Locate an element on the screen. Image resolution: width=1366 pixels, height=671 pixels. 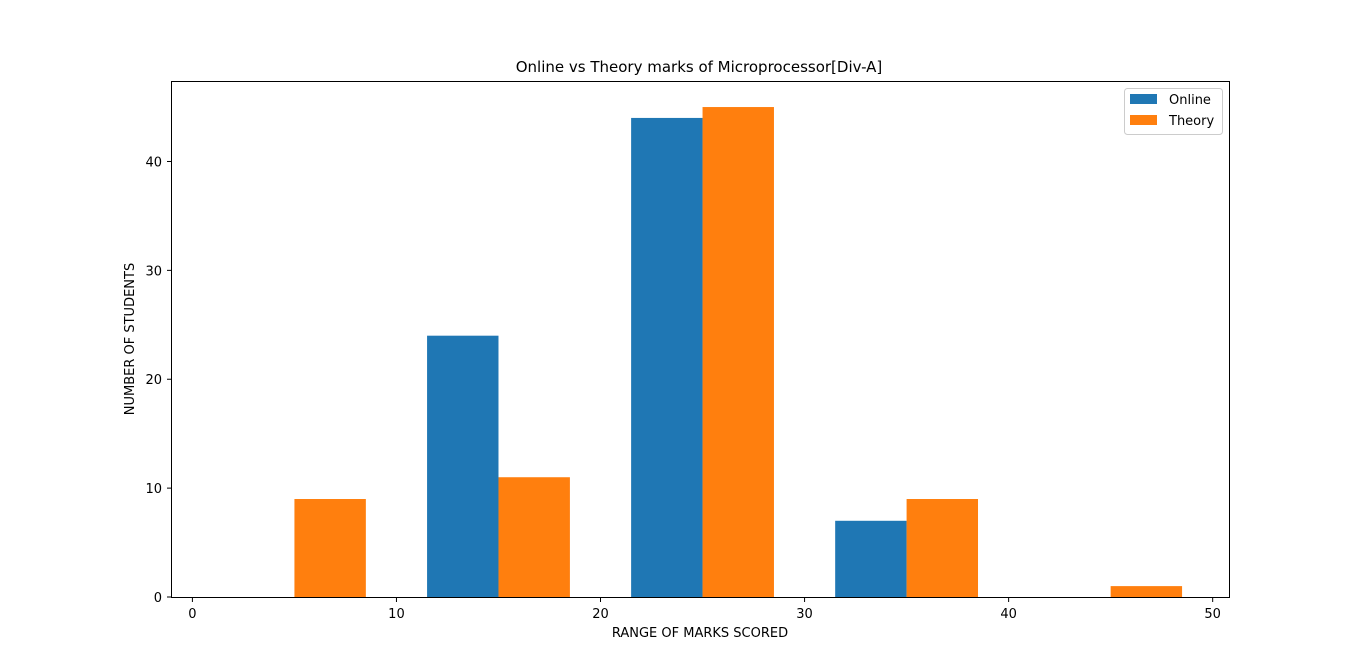
legend-swatch-theory is located at coordinates (1143, 120).